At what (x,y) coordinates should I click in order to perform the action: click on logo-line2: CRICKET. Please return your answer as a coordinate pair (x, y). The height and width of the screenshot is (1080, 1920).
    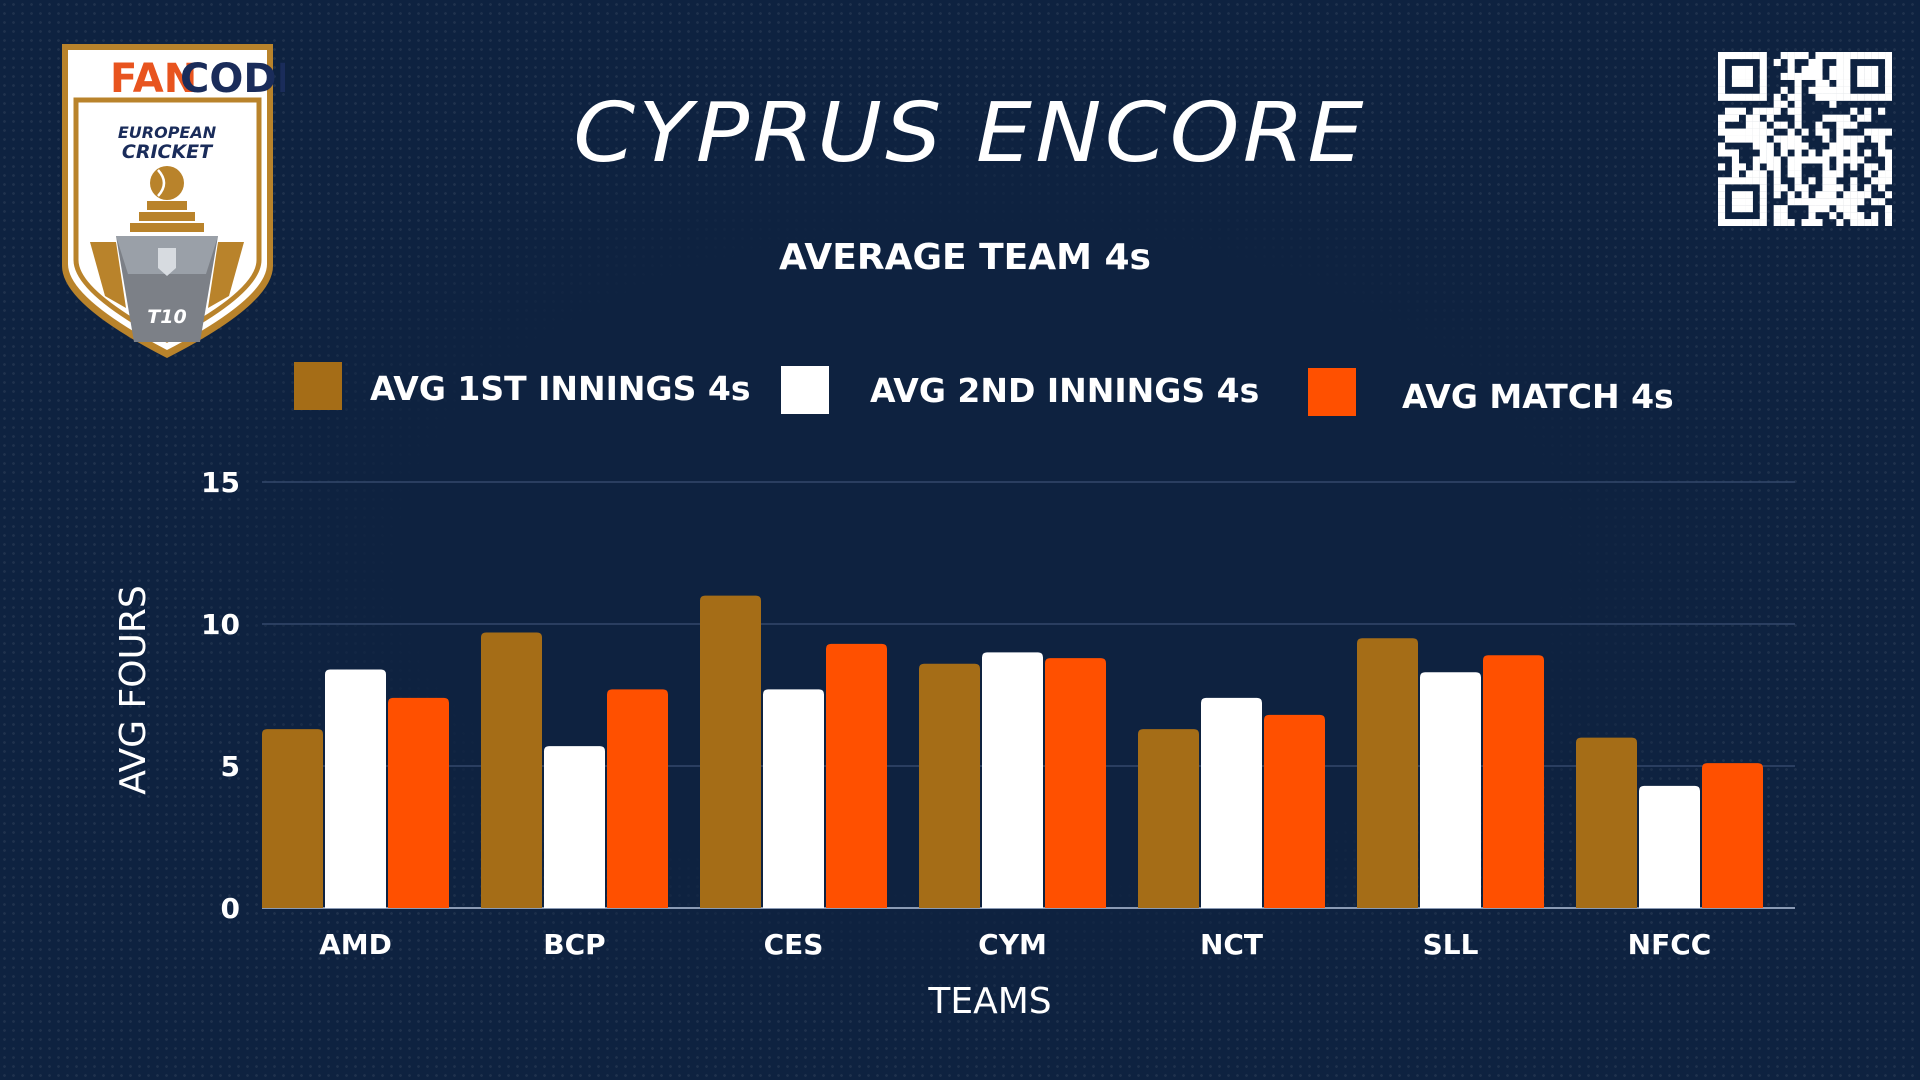
    Looking at the image, I should click on (168, 152).